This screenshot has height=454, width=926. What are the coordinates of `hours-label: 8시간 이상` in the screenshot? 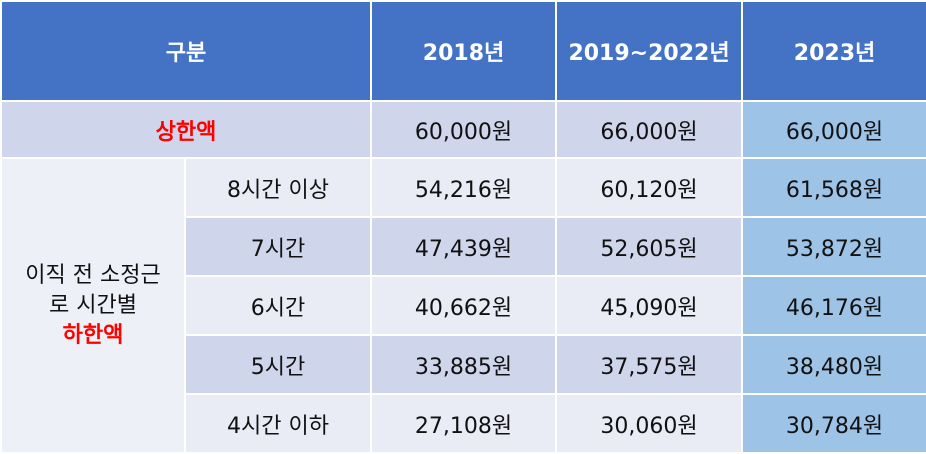 It's located at (278, 187).